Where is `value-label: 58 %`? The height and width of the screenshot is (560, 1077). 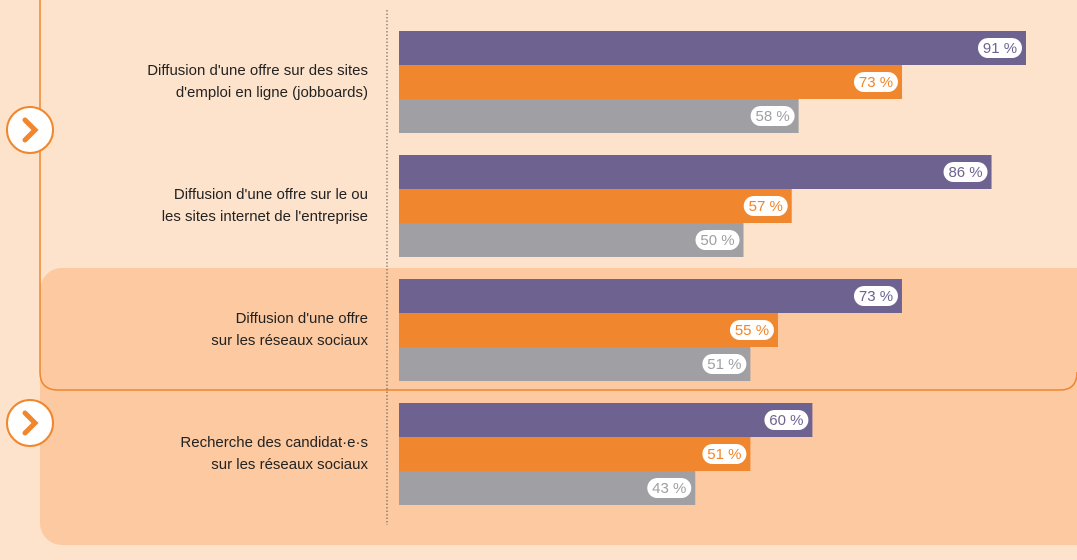
value-label: 58 % is located at coordinates (773, 116).